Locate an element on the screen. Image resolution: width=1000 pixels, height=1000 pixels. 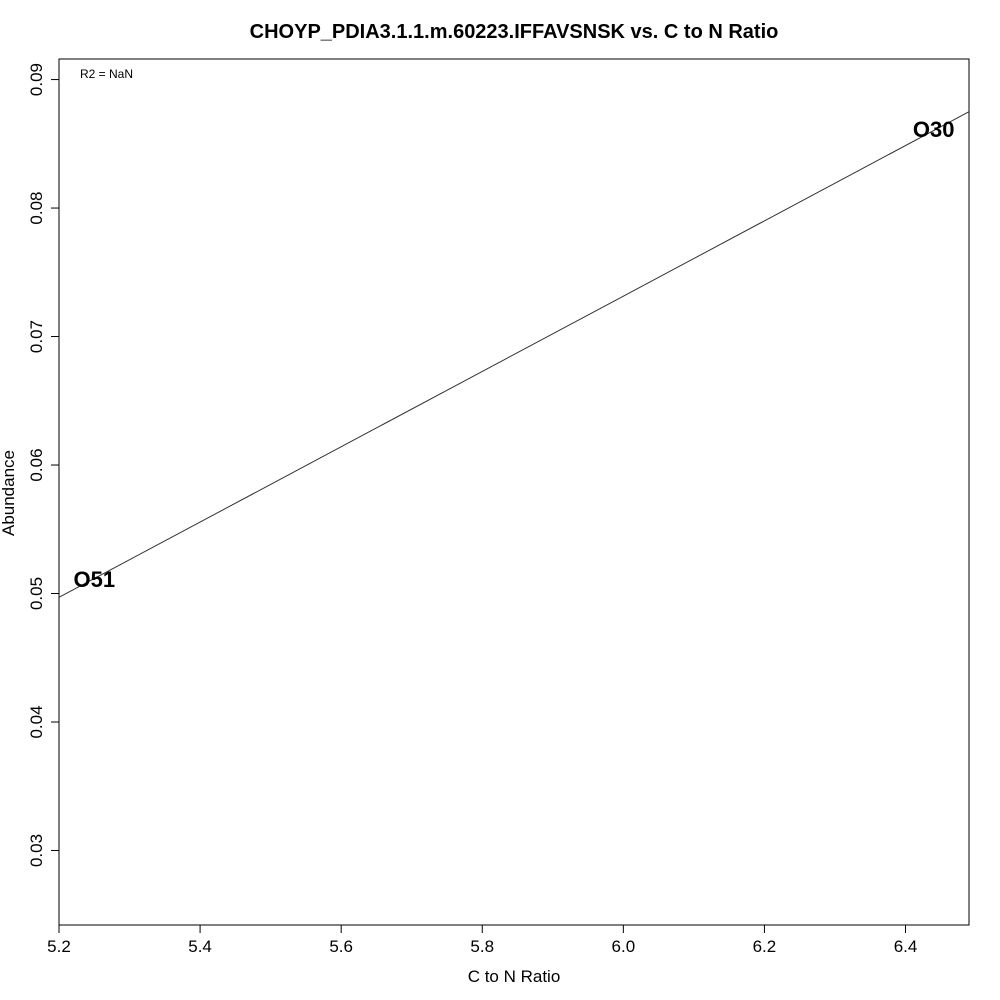
point-label-o51: O51 is located at coordinates (94, 579).